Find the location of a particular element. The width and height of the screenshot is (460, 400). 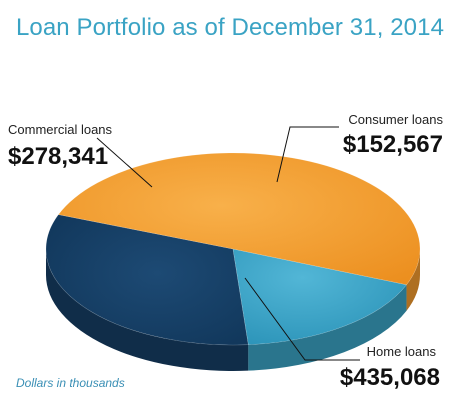

slice-value-consumer: $152,567 is located at coordinates (393, 144).